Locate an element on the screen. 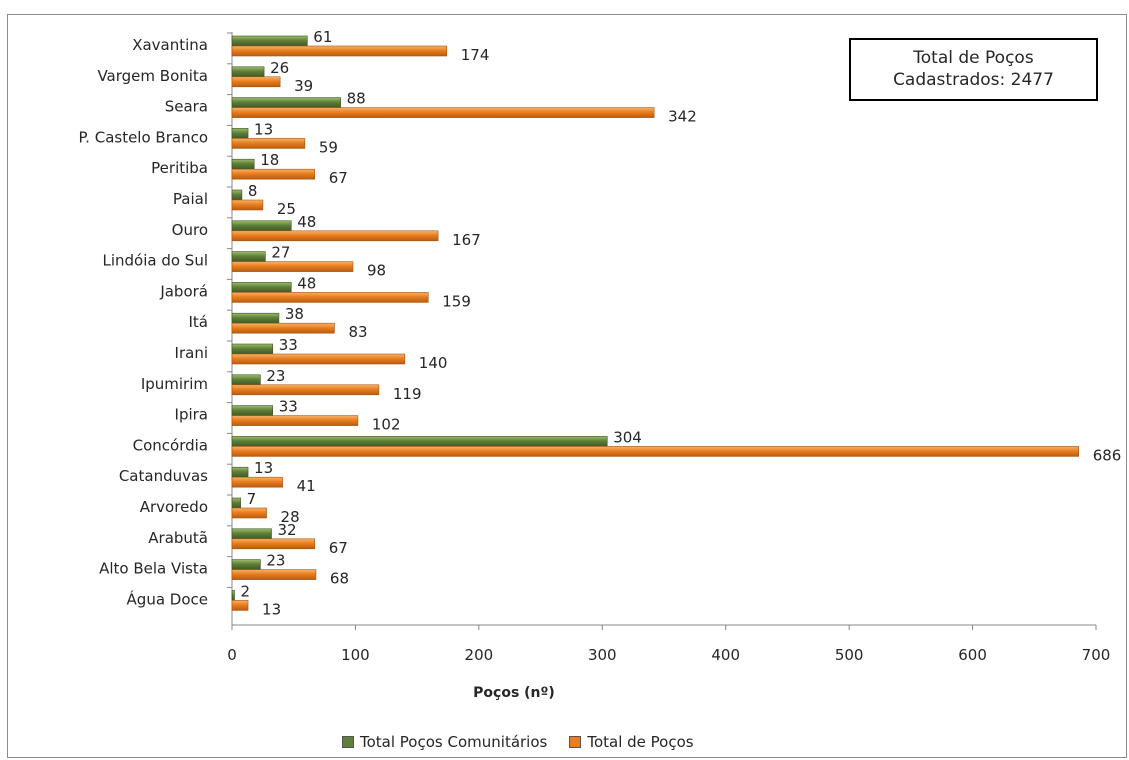  legend-label-communitarian: Total Poços Comunitários is located at coordinates (454, 742).